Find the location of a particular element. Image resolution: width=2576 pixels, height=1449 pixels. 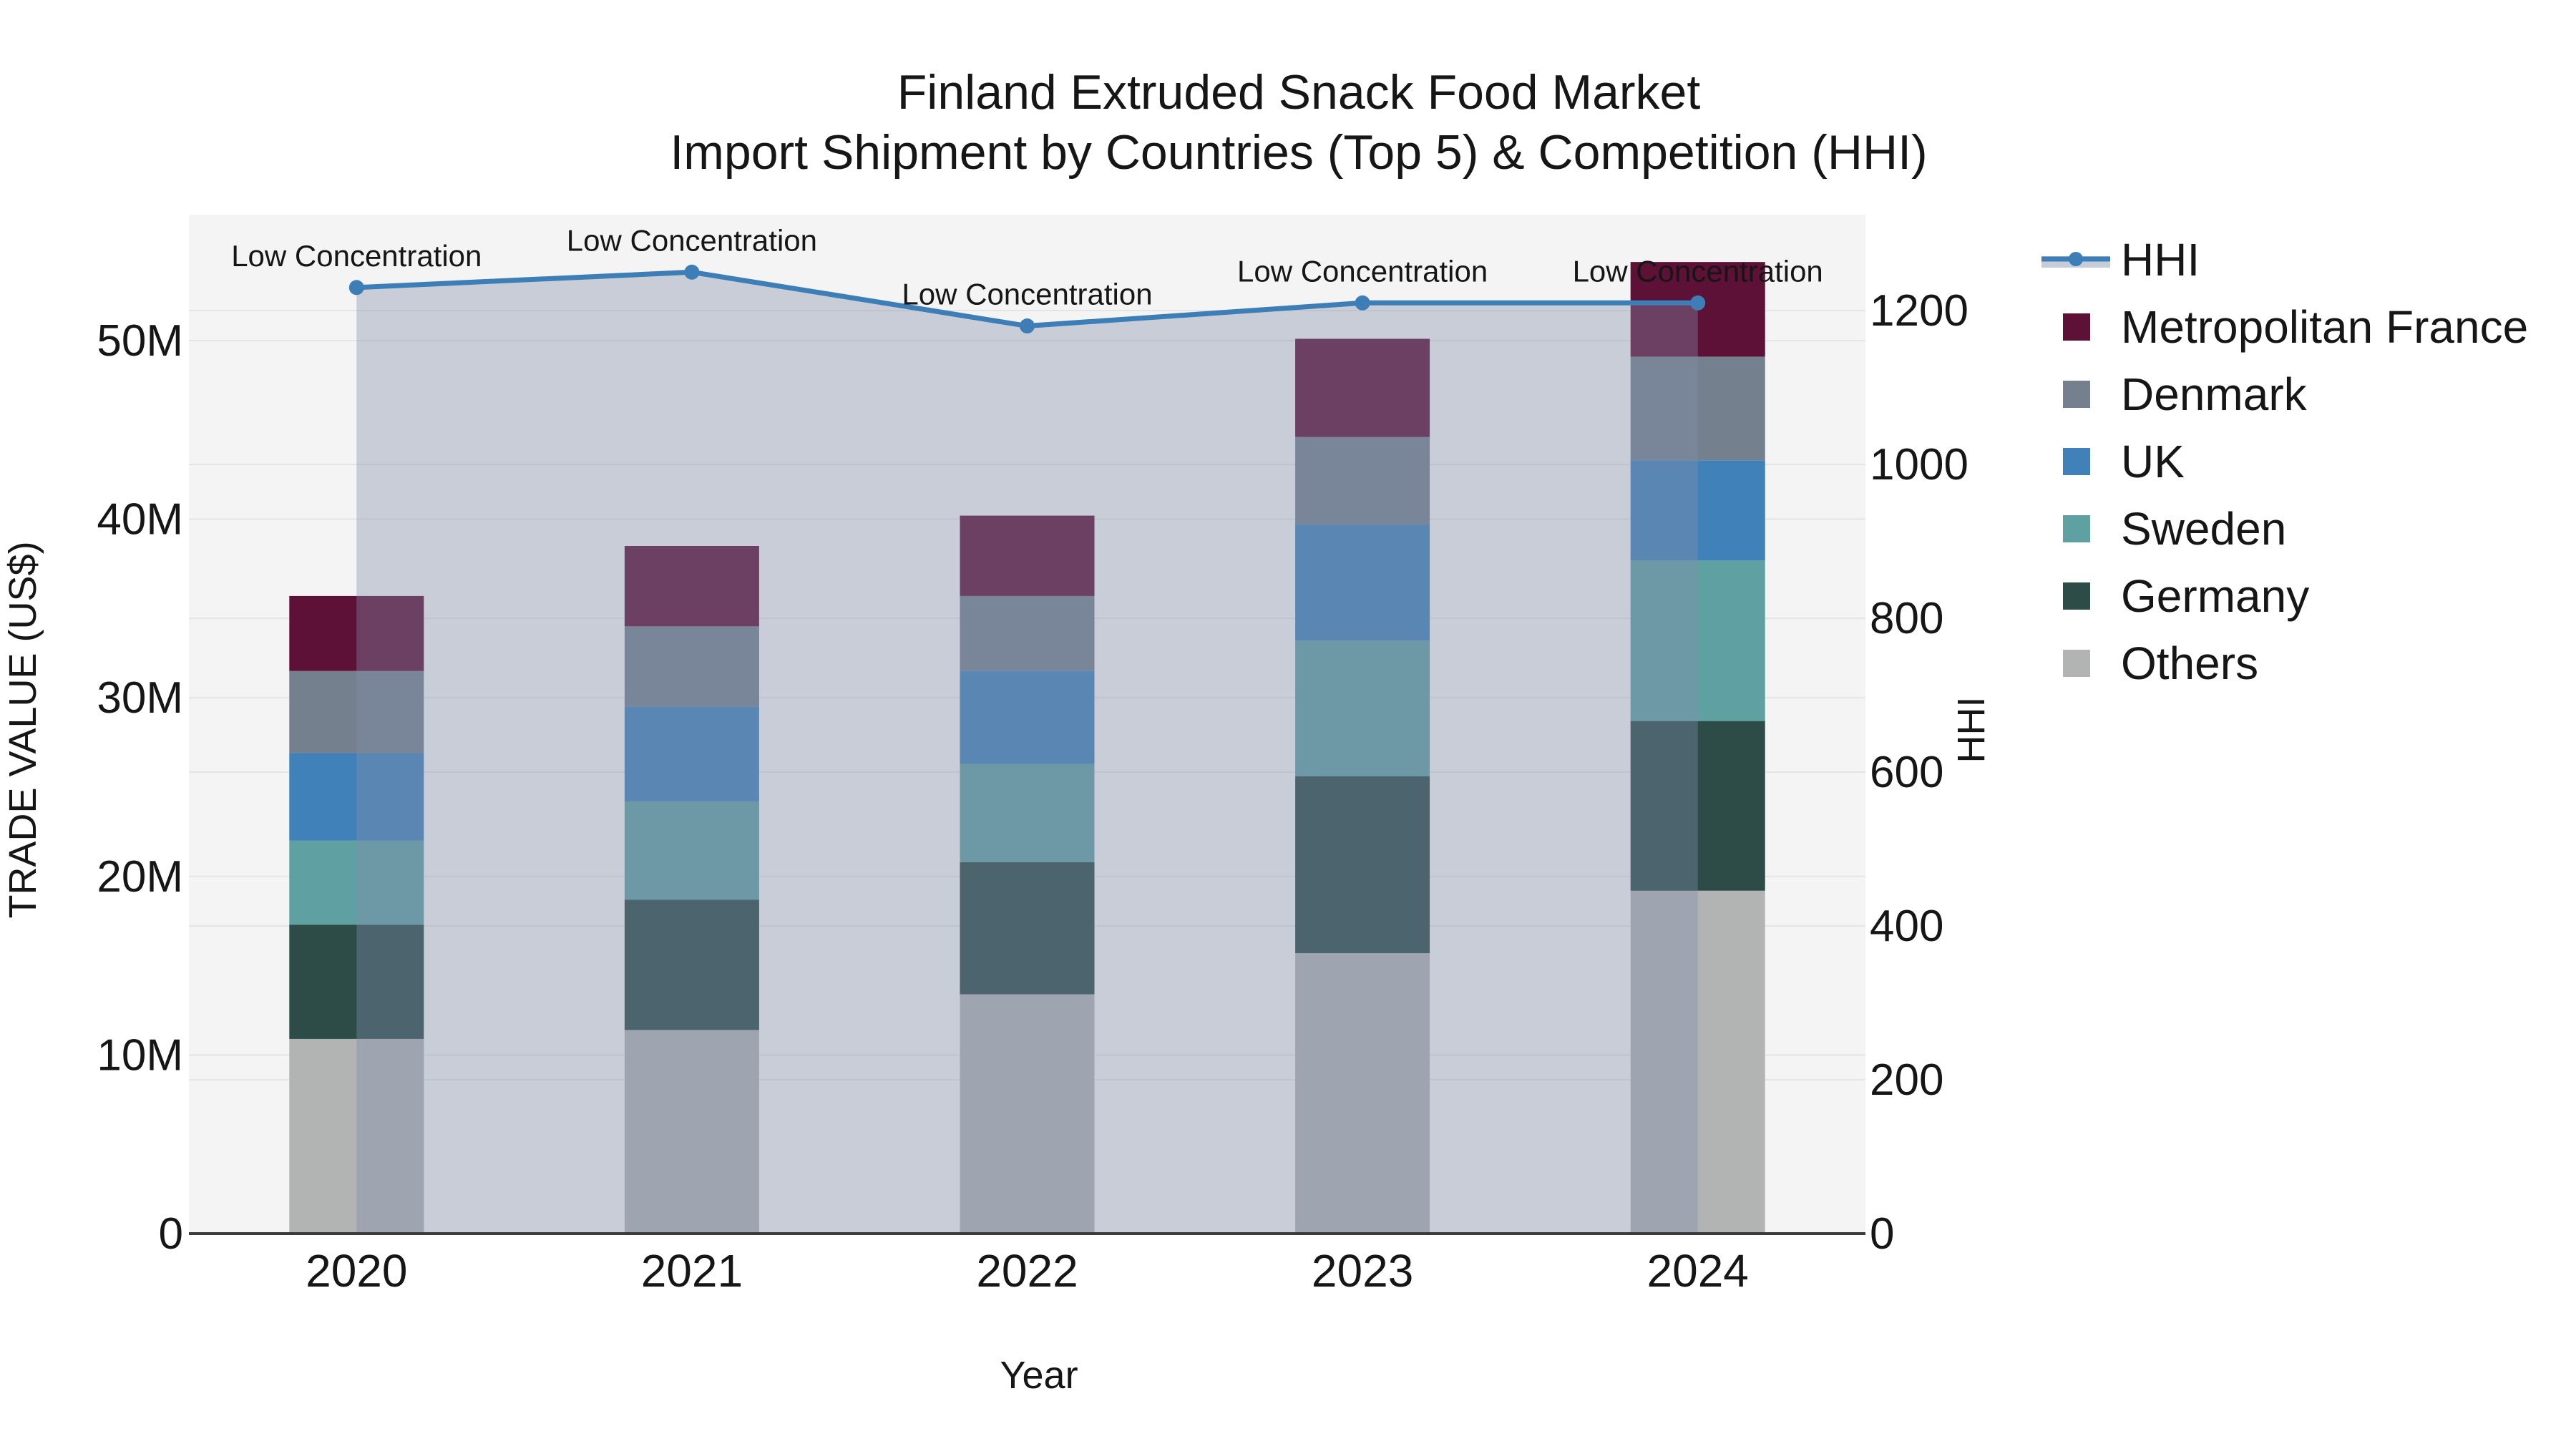

bar-segment-others-2023 is located at coordinates (1362, 1093).